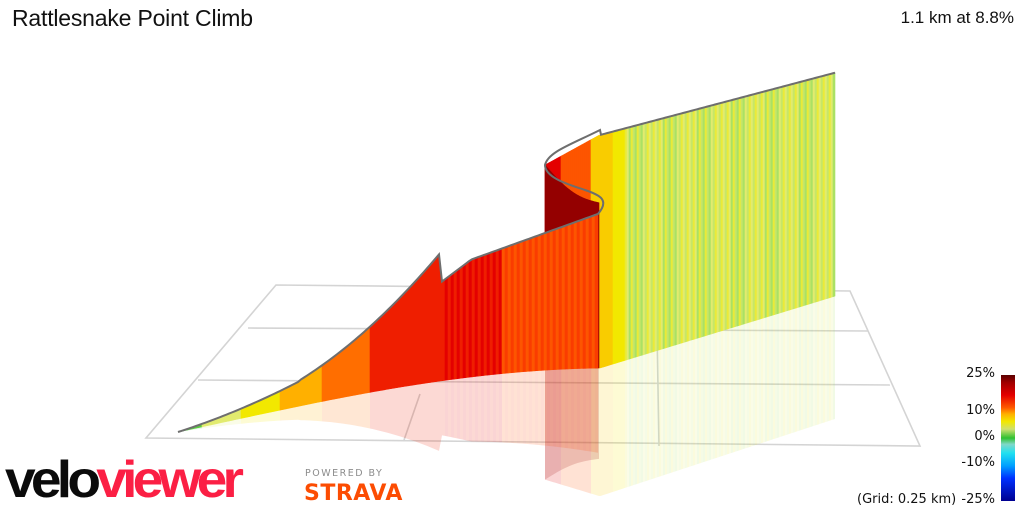  I want to click on powered-by-label: POWERED BY, so click(344, 473).